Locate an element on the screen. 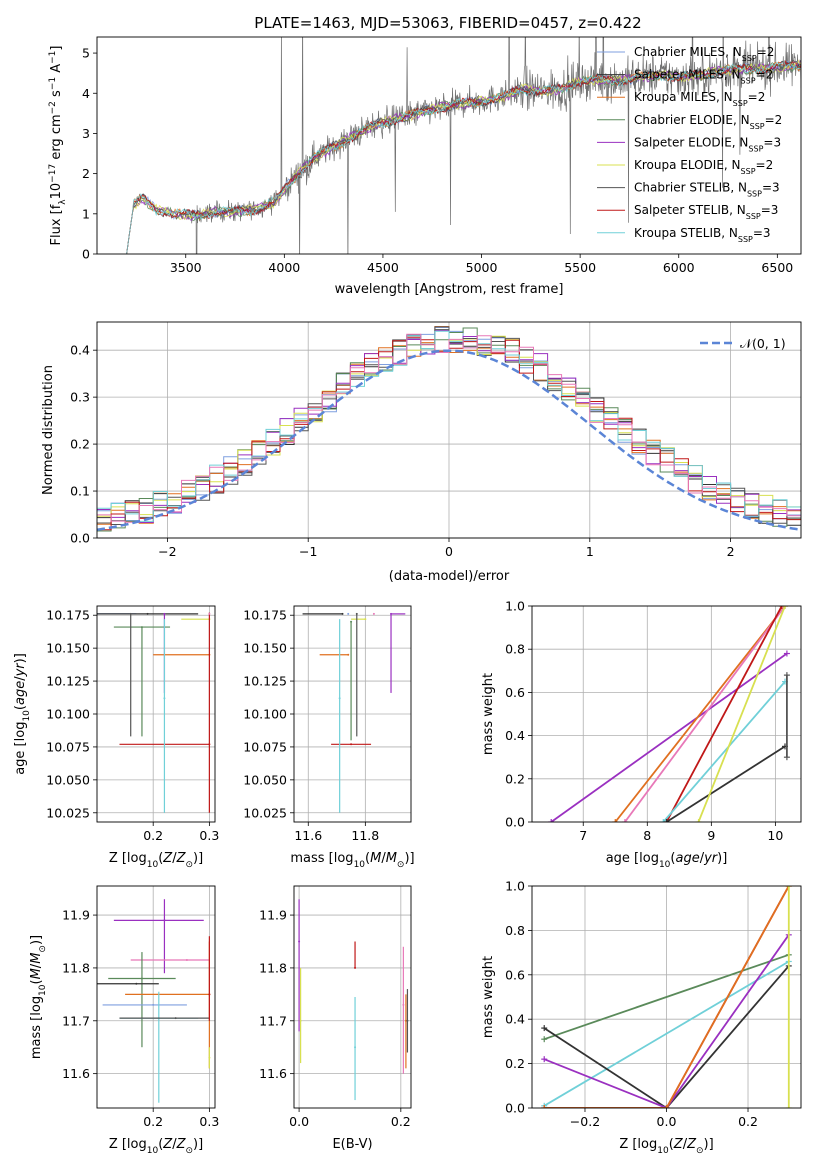  z_mass-xlabel: Z [log10(Z/Z⊙)] is located at coordinates (156, 1146).